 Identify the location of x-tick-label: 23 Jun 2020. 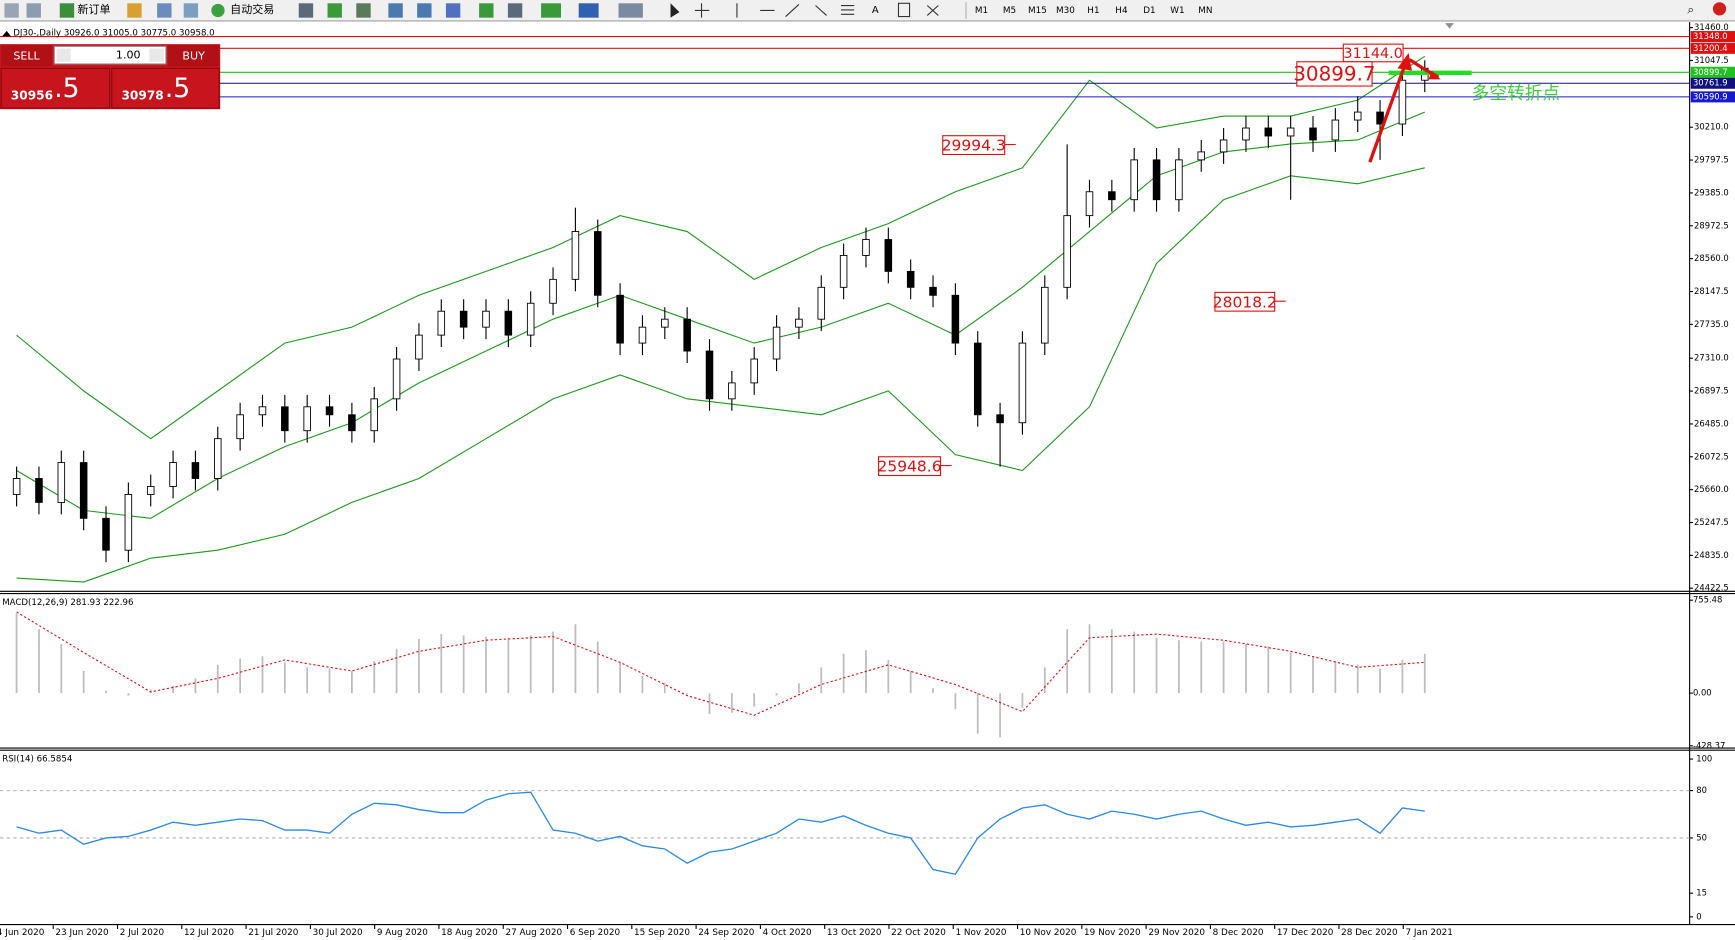
(82, 933).